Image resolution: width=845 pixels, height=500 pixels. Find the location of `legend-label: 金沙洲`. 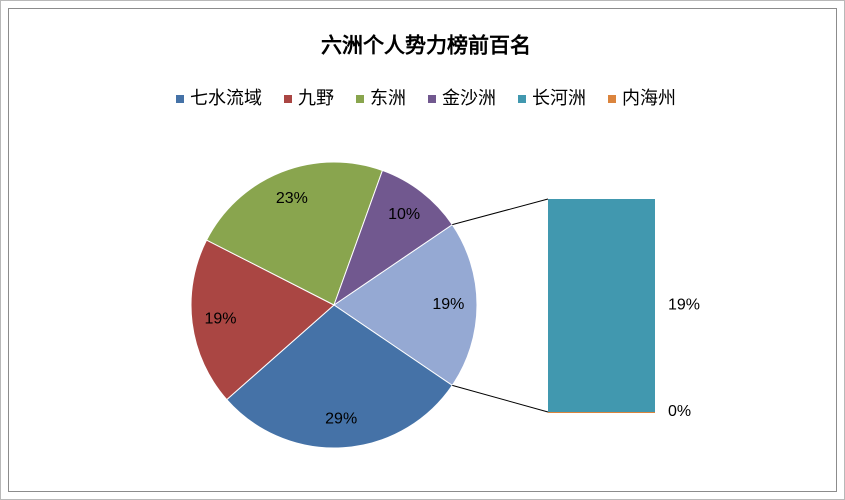

legend-label: 金沙洲 is located at coordinates (469, 98).